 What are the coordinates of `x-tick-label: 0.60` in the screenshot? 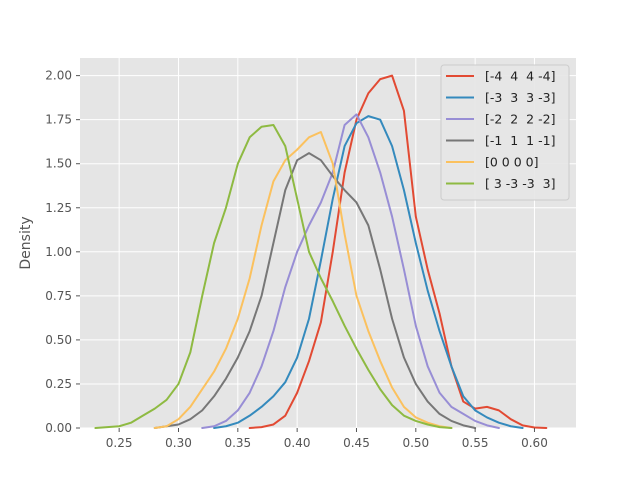 It's located at (534, 443).